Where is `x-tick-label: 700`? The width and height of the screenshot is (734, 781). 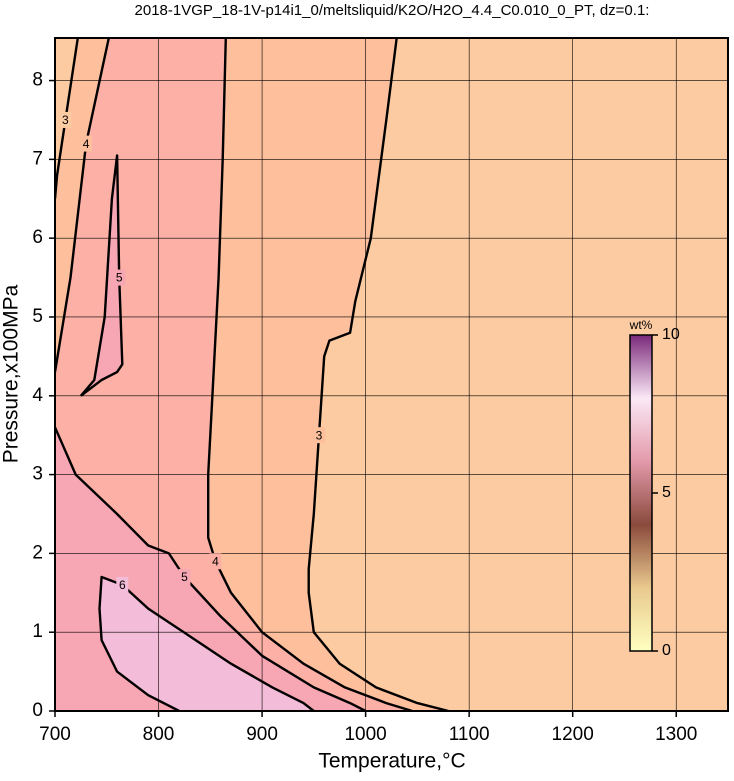 x-tick-label: 700 is located at coordinates (55, 734).